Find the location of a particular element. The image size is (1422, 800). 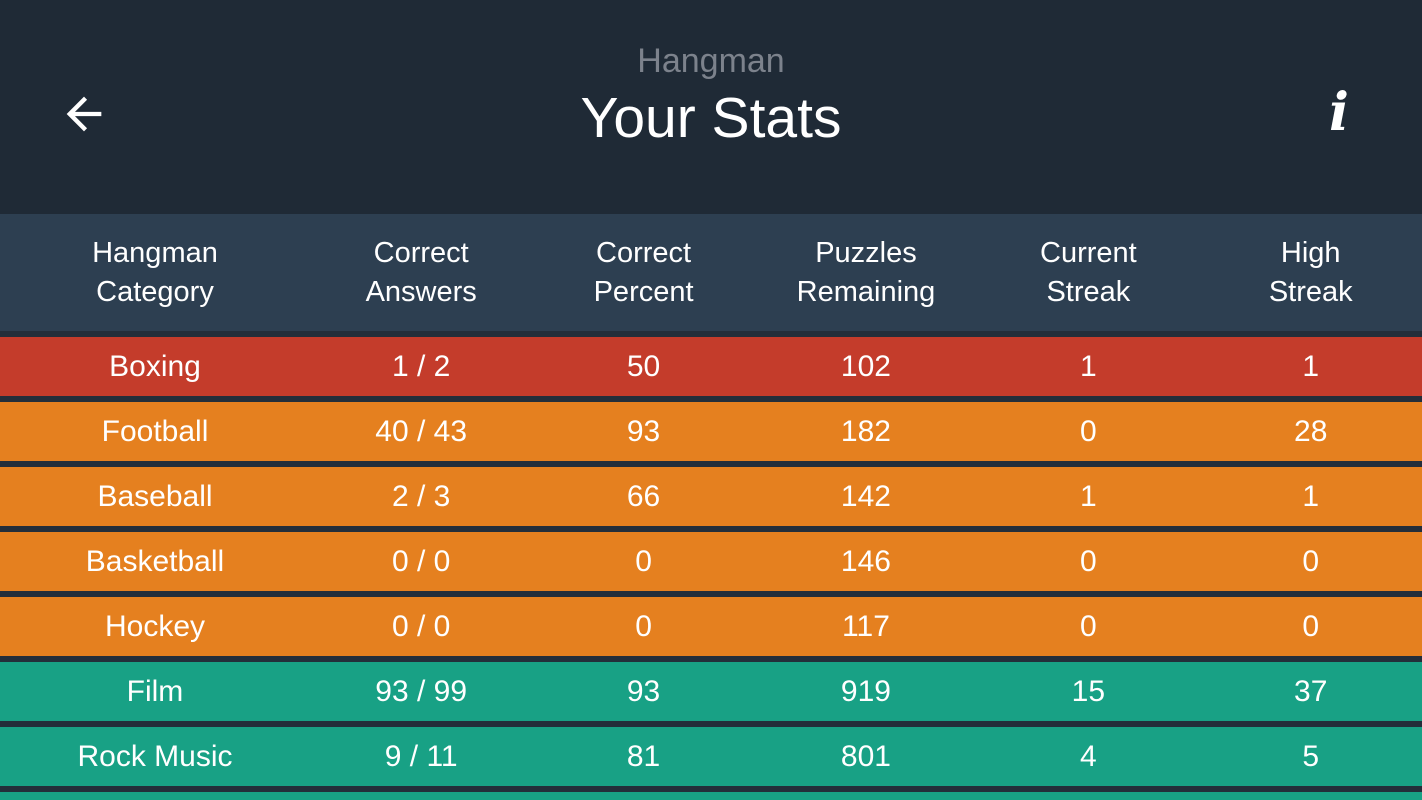

cell-correct-answers: 9 / 11 is located at coordinates (421, 756).